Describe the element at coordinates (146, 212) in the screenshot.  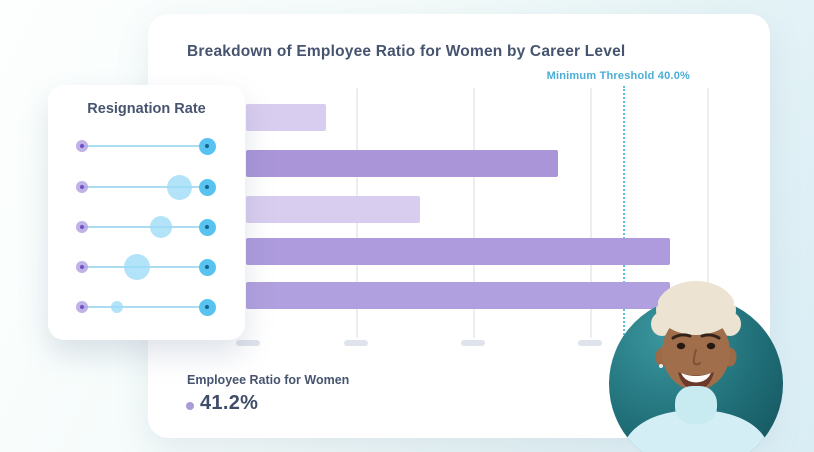
I see `resignation-rate-card: Resignation Rate` at that location.